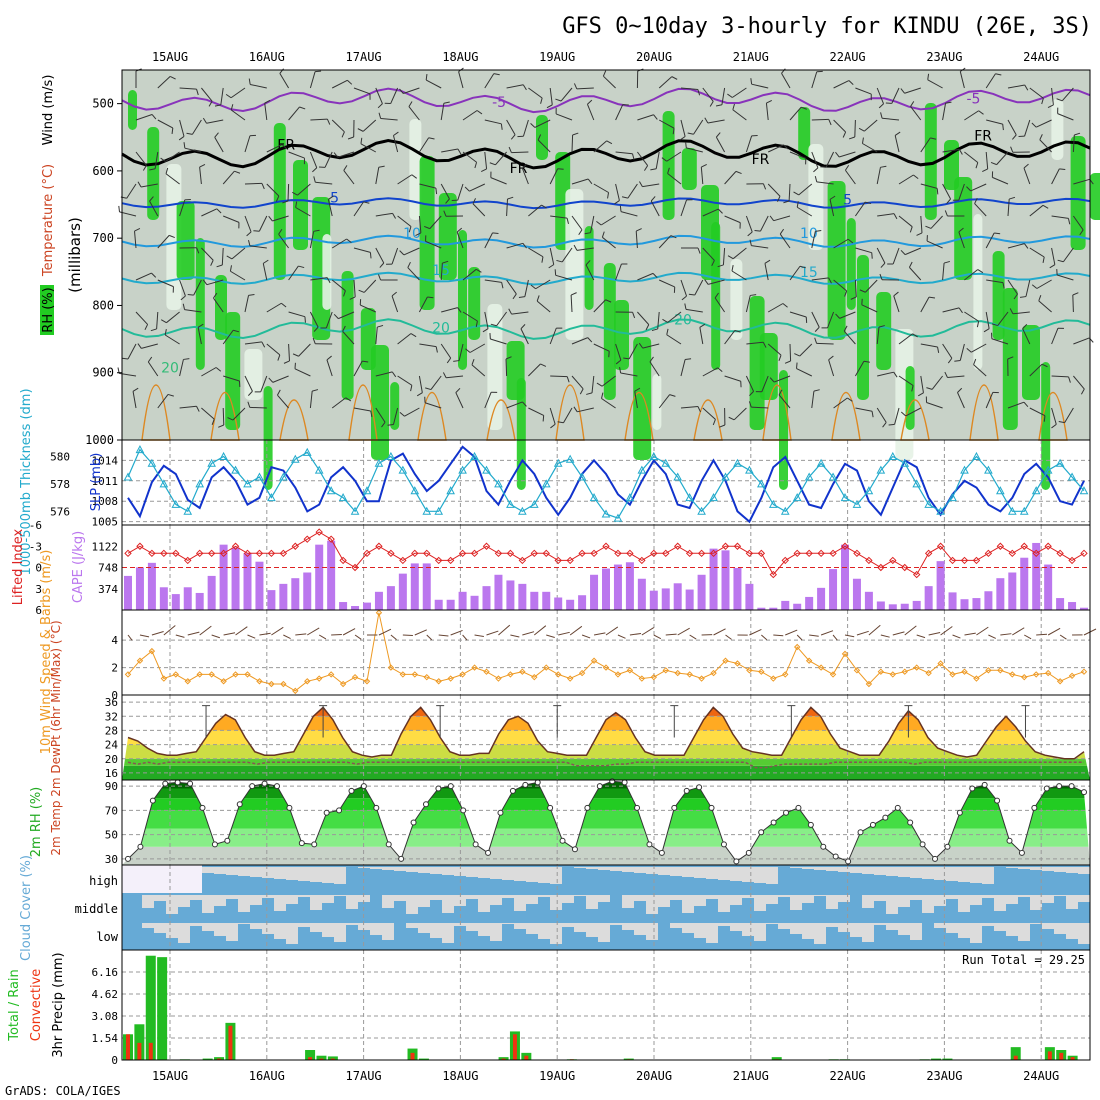 The image size is (1100, 1100). I want to click on rh-axis-label: 2m RH (%), so click(36, 822).